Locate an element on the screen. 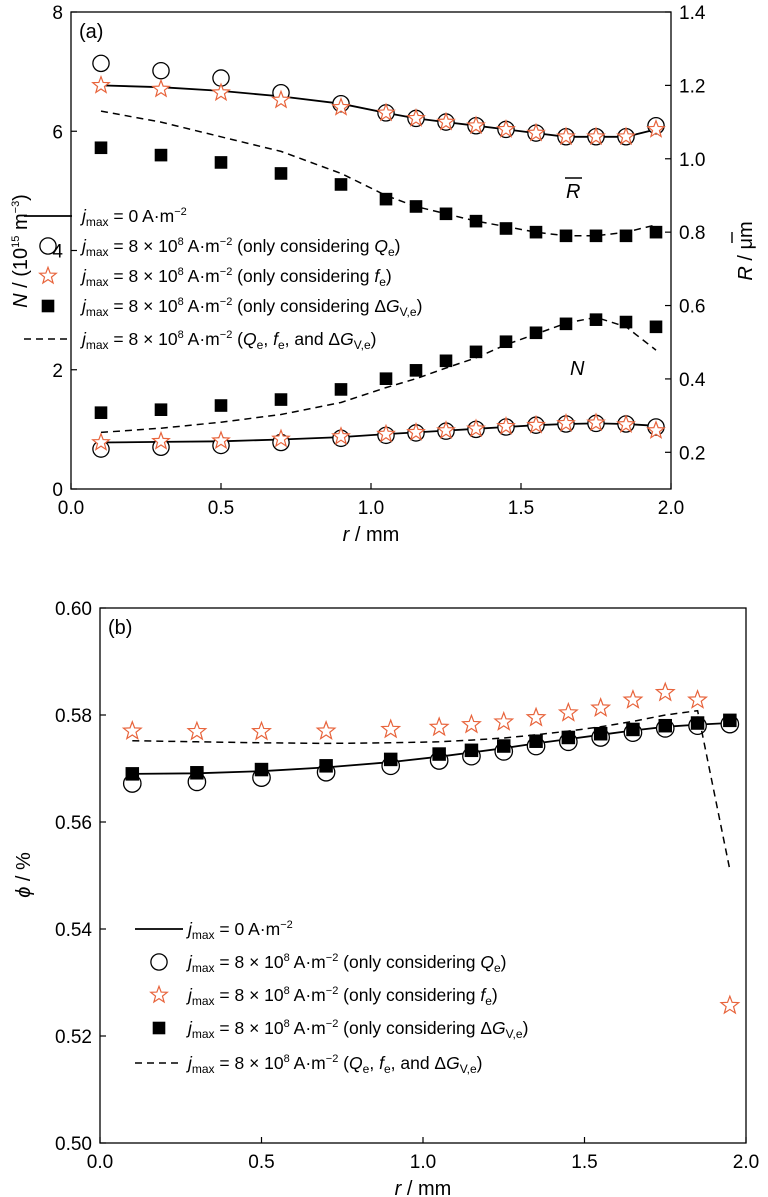  y-right-tick-label: 0.2 is located at coordinates (692, 453).